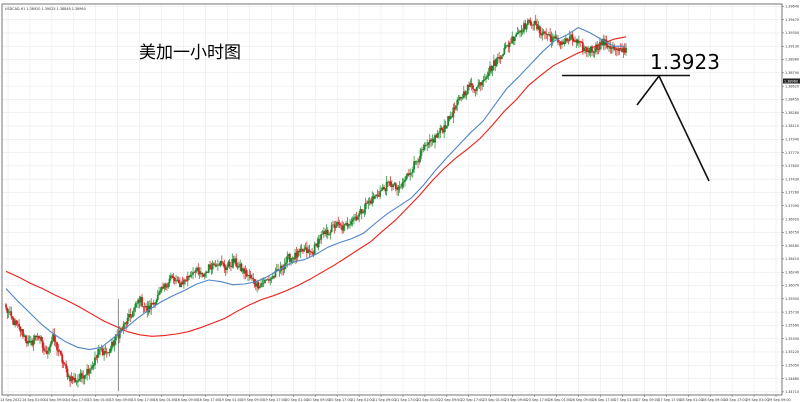 This screenshot has height=402, width=800. What do you see at coordinates (516, 400) in the screenshot?
I see `x-tick-label: 23 Sep 09:00` at bounding box center [516, 400].